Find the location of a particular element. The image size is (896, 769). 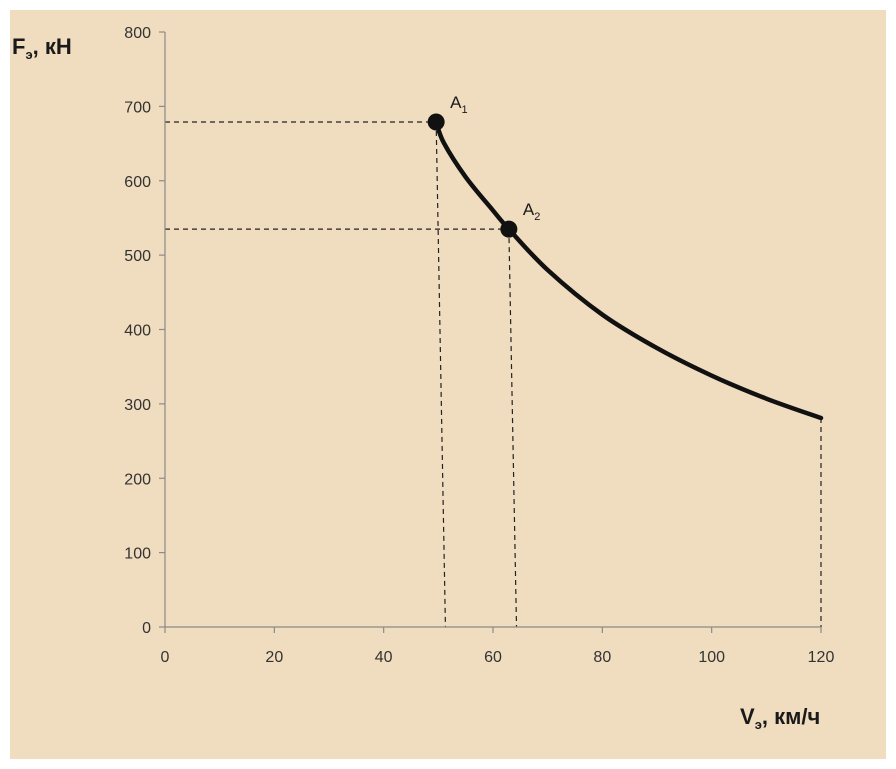

y-tick-label: 200 is located at coordinates (137, 479).